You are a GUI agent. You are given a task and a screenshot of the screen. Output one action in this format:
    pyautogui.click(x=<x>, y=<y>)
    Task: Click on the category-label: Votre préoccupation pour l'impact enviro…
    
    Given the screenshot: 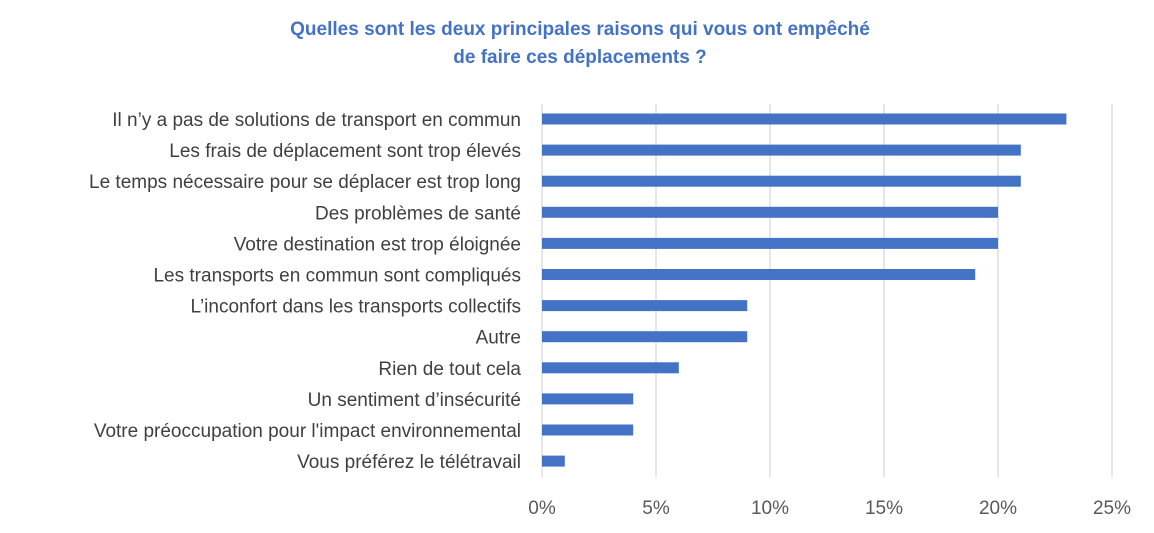 What is the action you would take?
    pyautogui.click(x=307, y=431)
    